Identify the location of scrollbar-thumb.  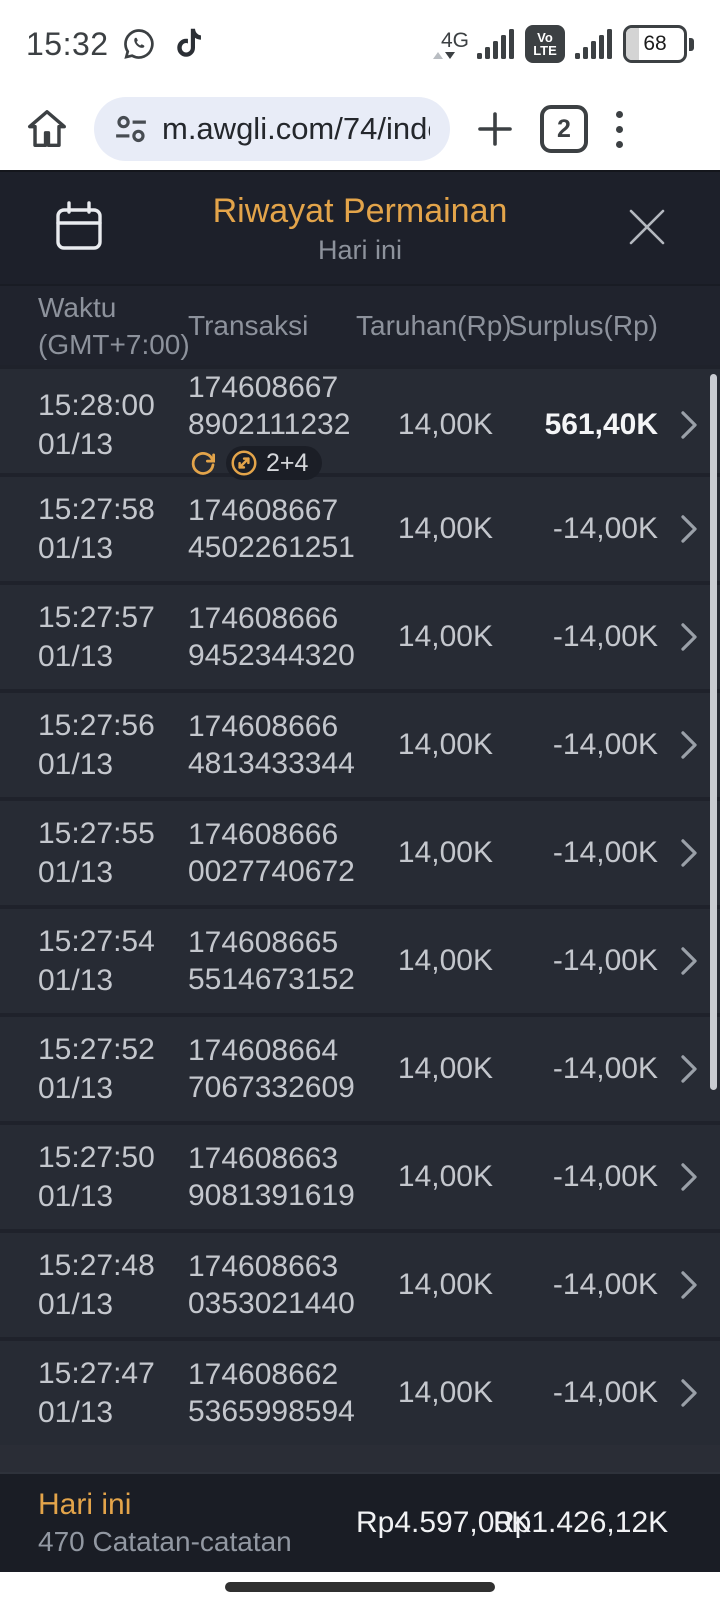
(713, 732).